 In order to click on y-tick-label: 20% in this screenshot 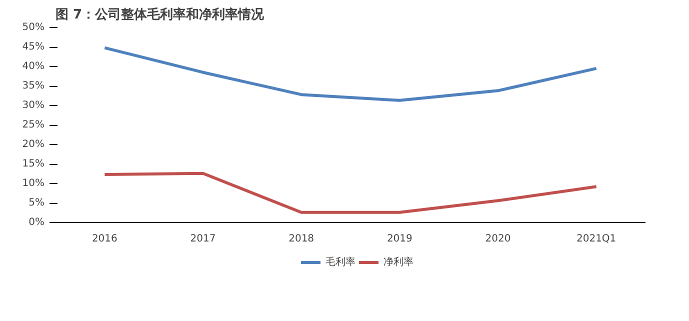, I will do `click(33, 144)`.